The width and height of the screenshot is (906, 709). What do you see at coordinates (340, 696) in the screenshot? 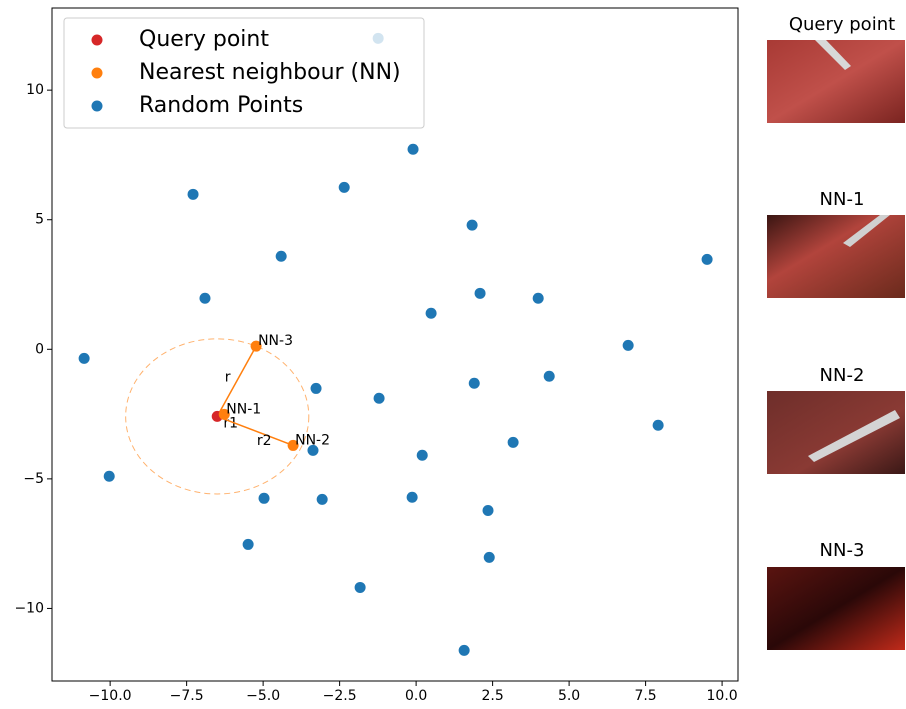
I see `x-tick-label: −2.5` at bounding box center [340, 696].